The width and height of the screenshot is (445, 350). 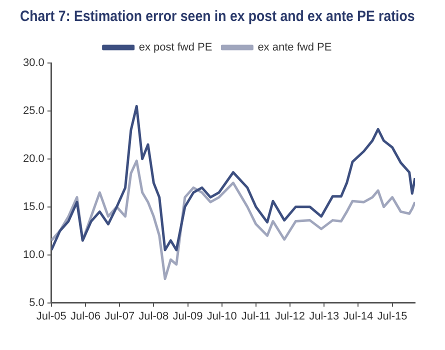 What do you see at coordinates (295, 48) in the screenshot?
I see `legend-label: ex ante fwd PE` at bounding box center [295, 48].